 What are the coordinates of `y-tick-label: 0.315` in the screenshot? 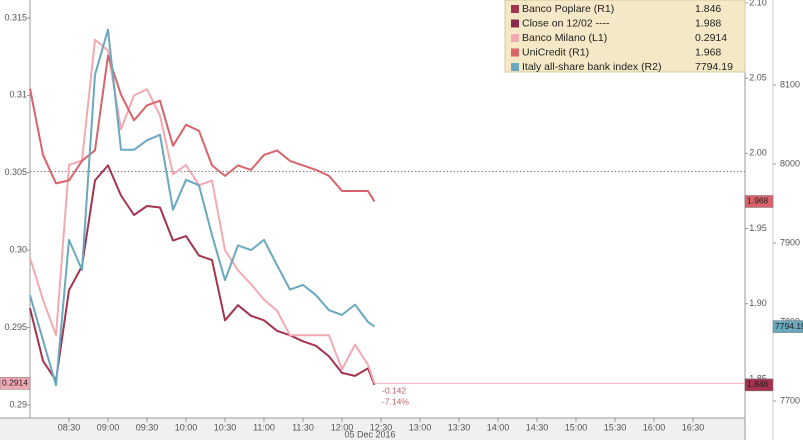 It's located at (15, 17).